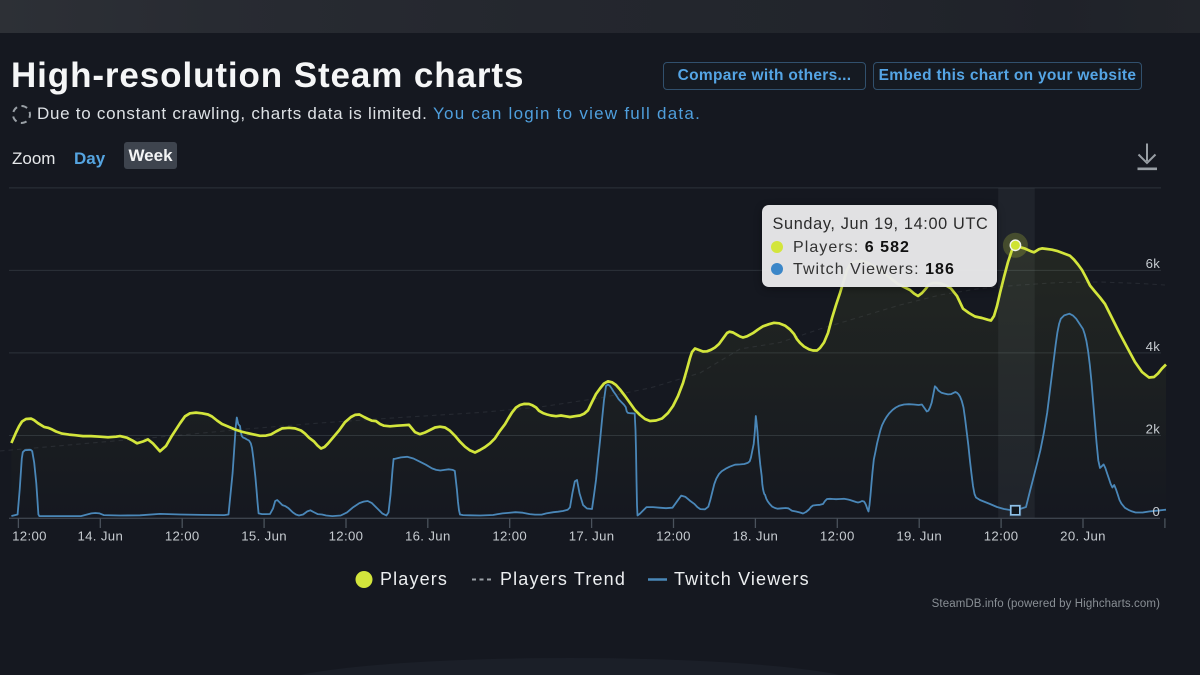  I want to click on svg-text: 0, so click(1156, 511).